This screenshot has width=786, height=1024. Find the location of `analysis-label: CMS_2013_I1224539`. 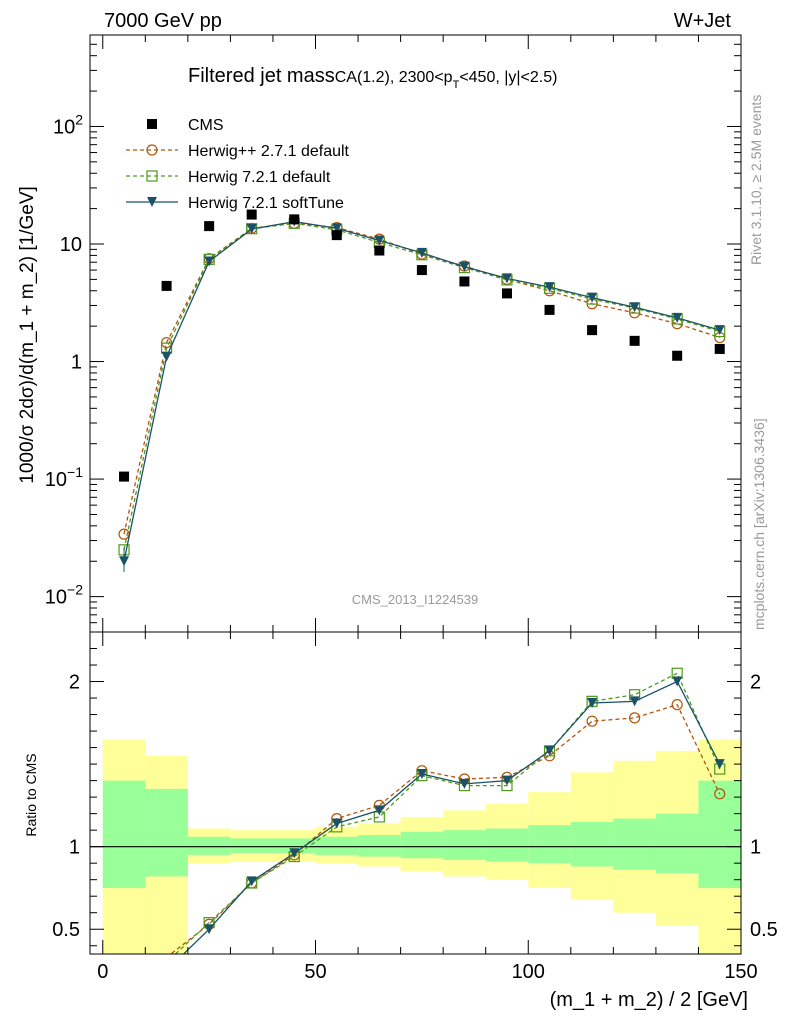

analysis-label: CMS_2013_I1224539 is located at coordinates (415, 599).